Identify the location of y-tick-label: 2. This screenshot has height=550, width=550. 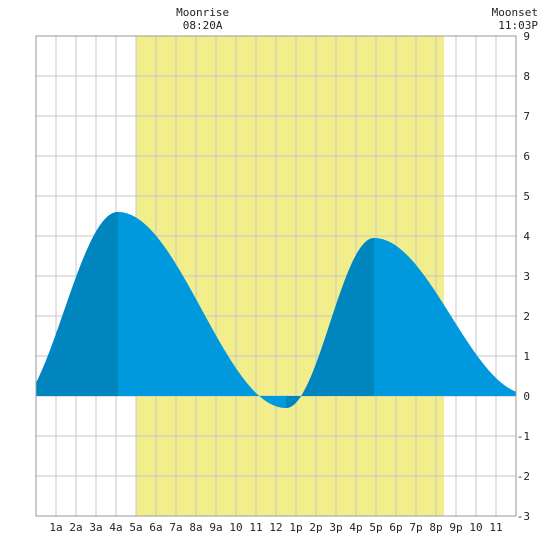
(526, 316).